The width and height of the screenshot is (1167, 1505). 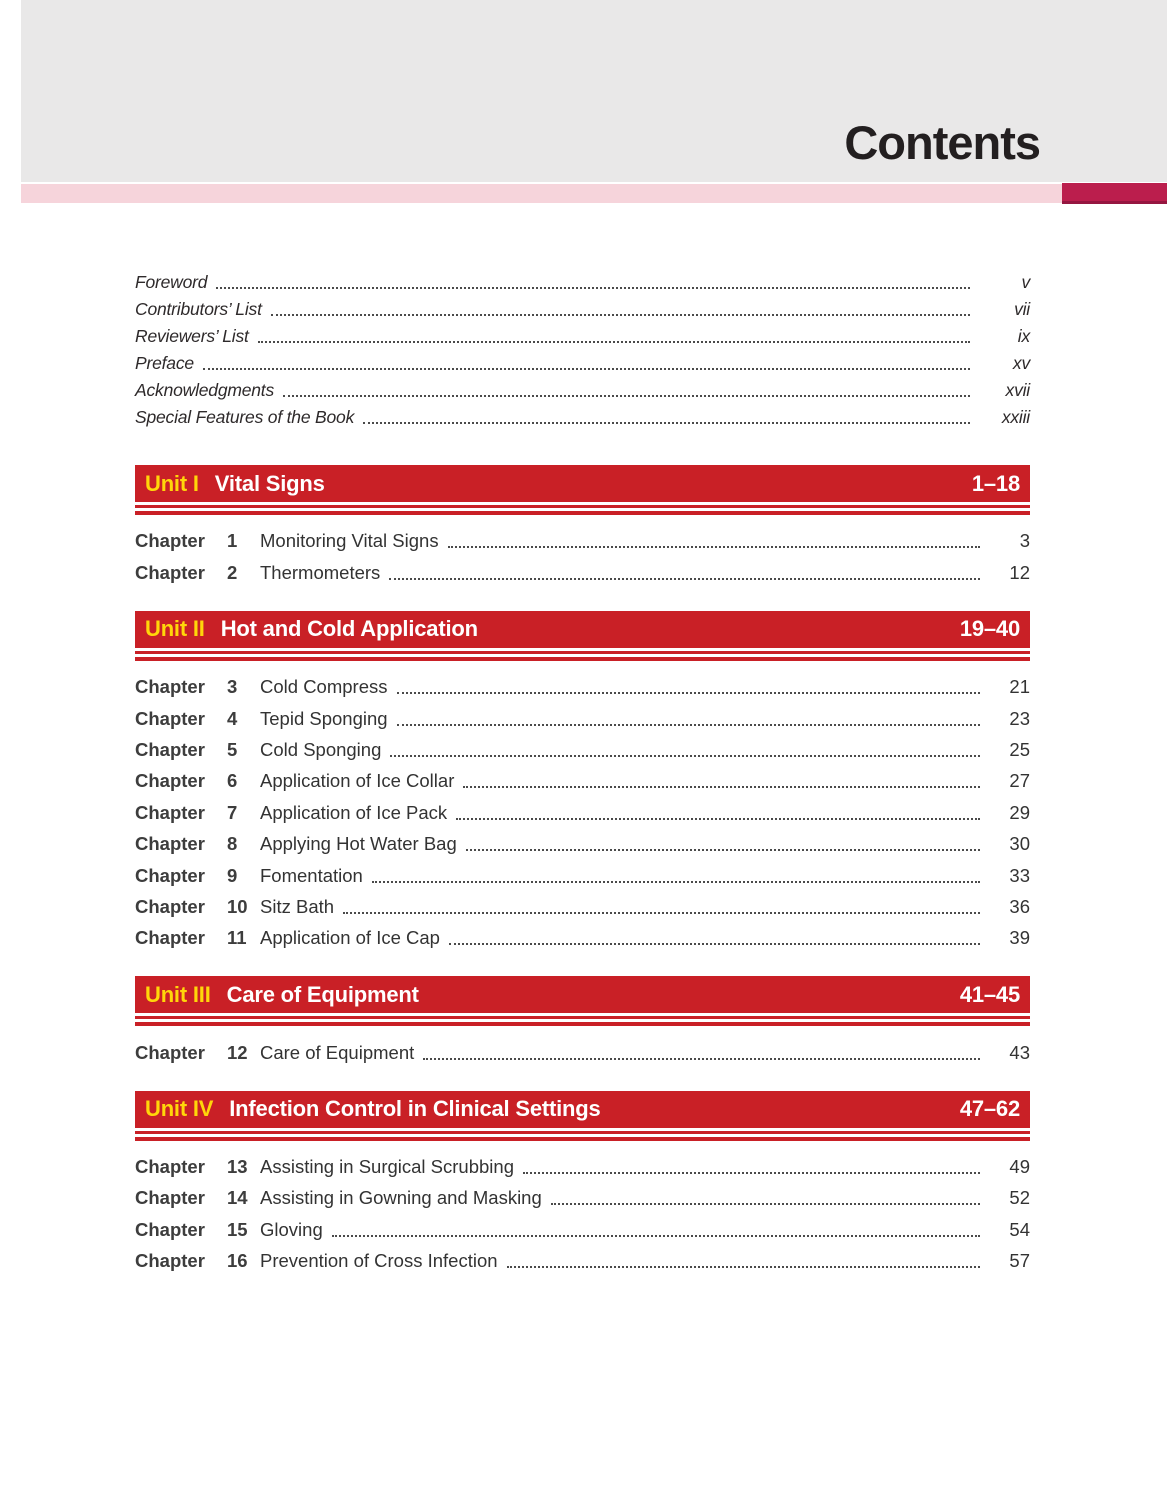 I want to click on chapter-title: Cold Compress, so click(x=324, y=687).